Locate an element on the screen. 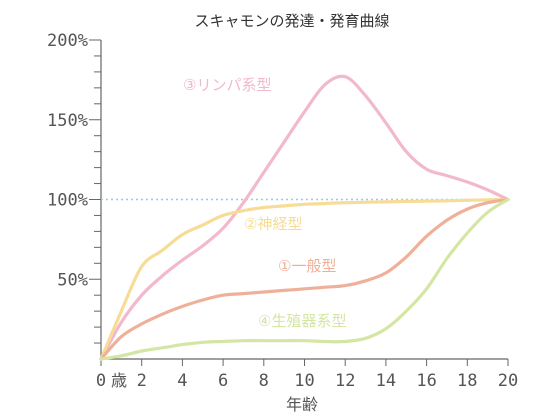 The image size is (550, 417). x-tick-label: 12 is located at coordinates (345, 381).